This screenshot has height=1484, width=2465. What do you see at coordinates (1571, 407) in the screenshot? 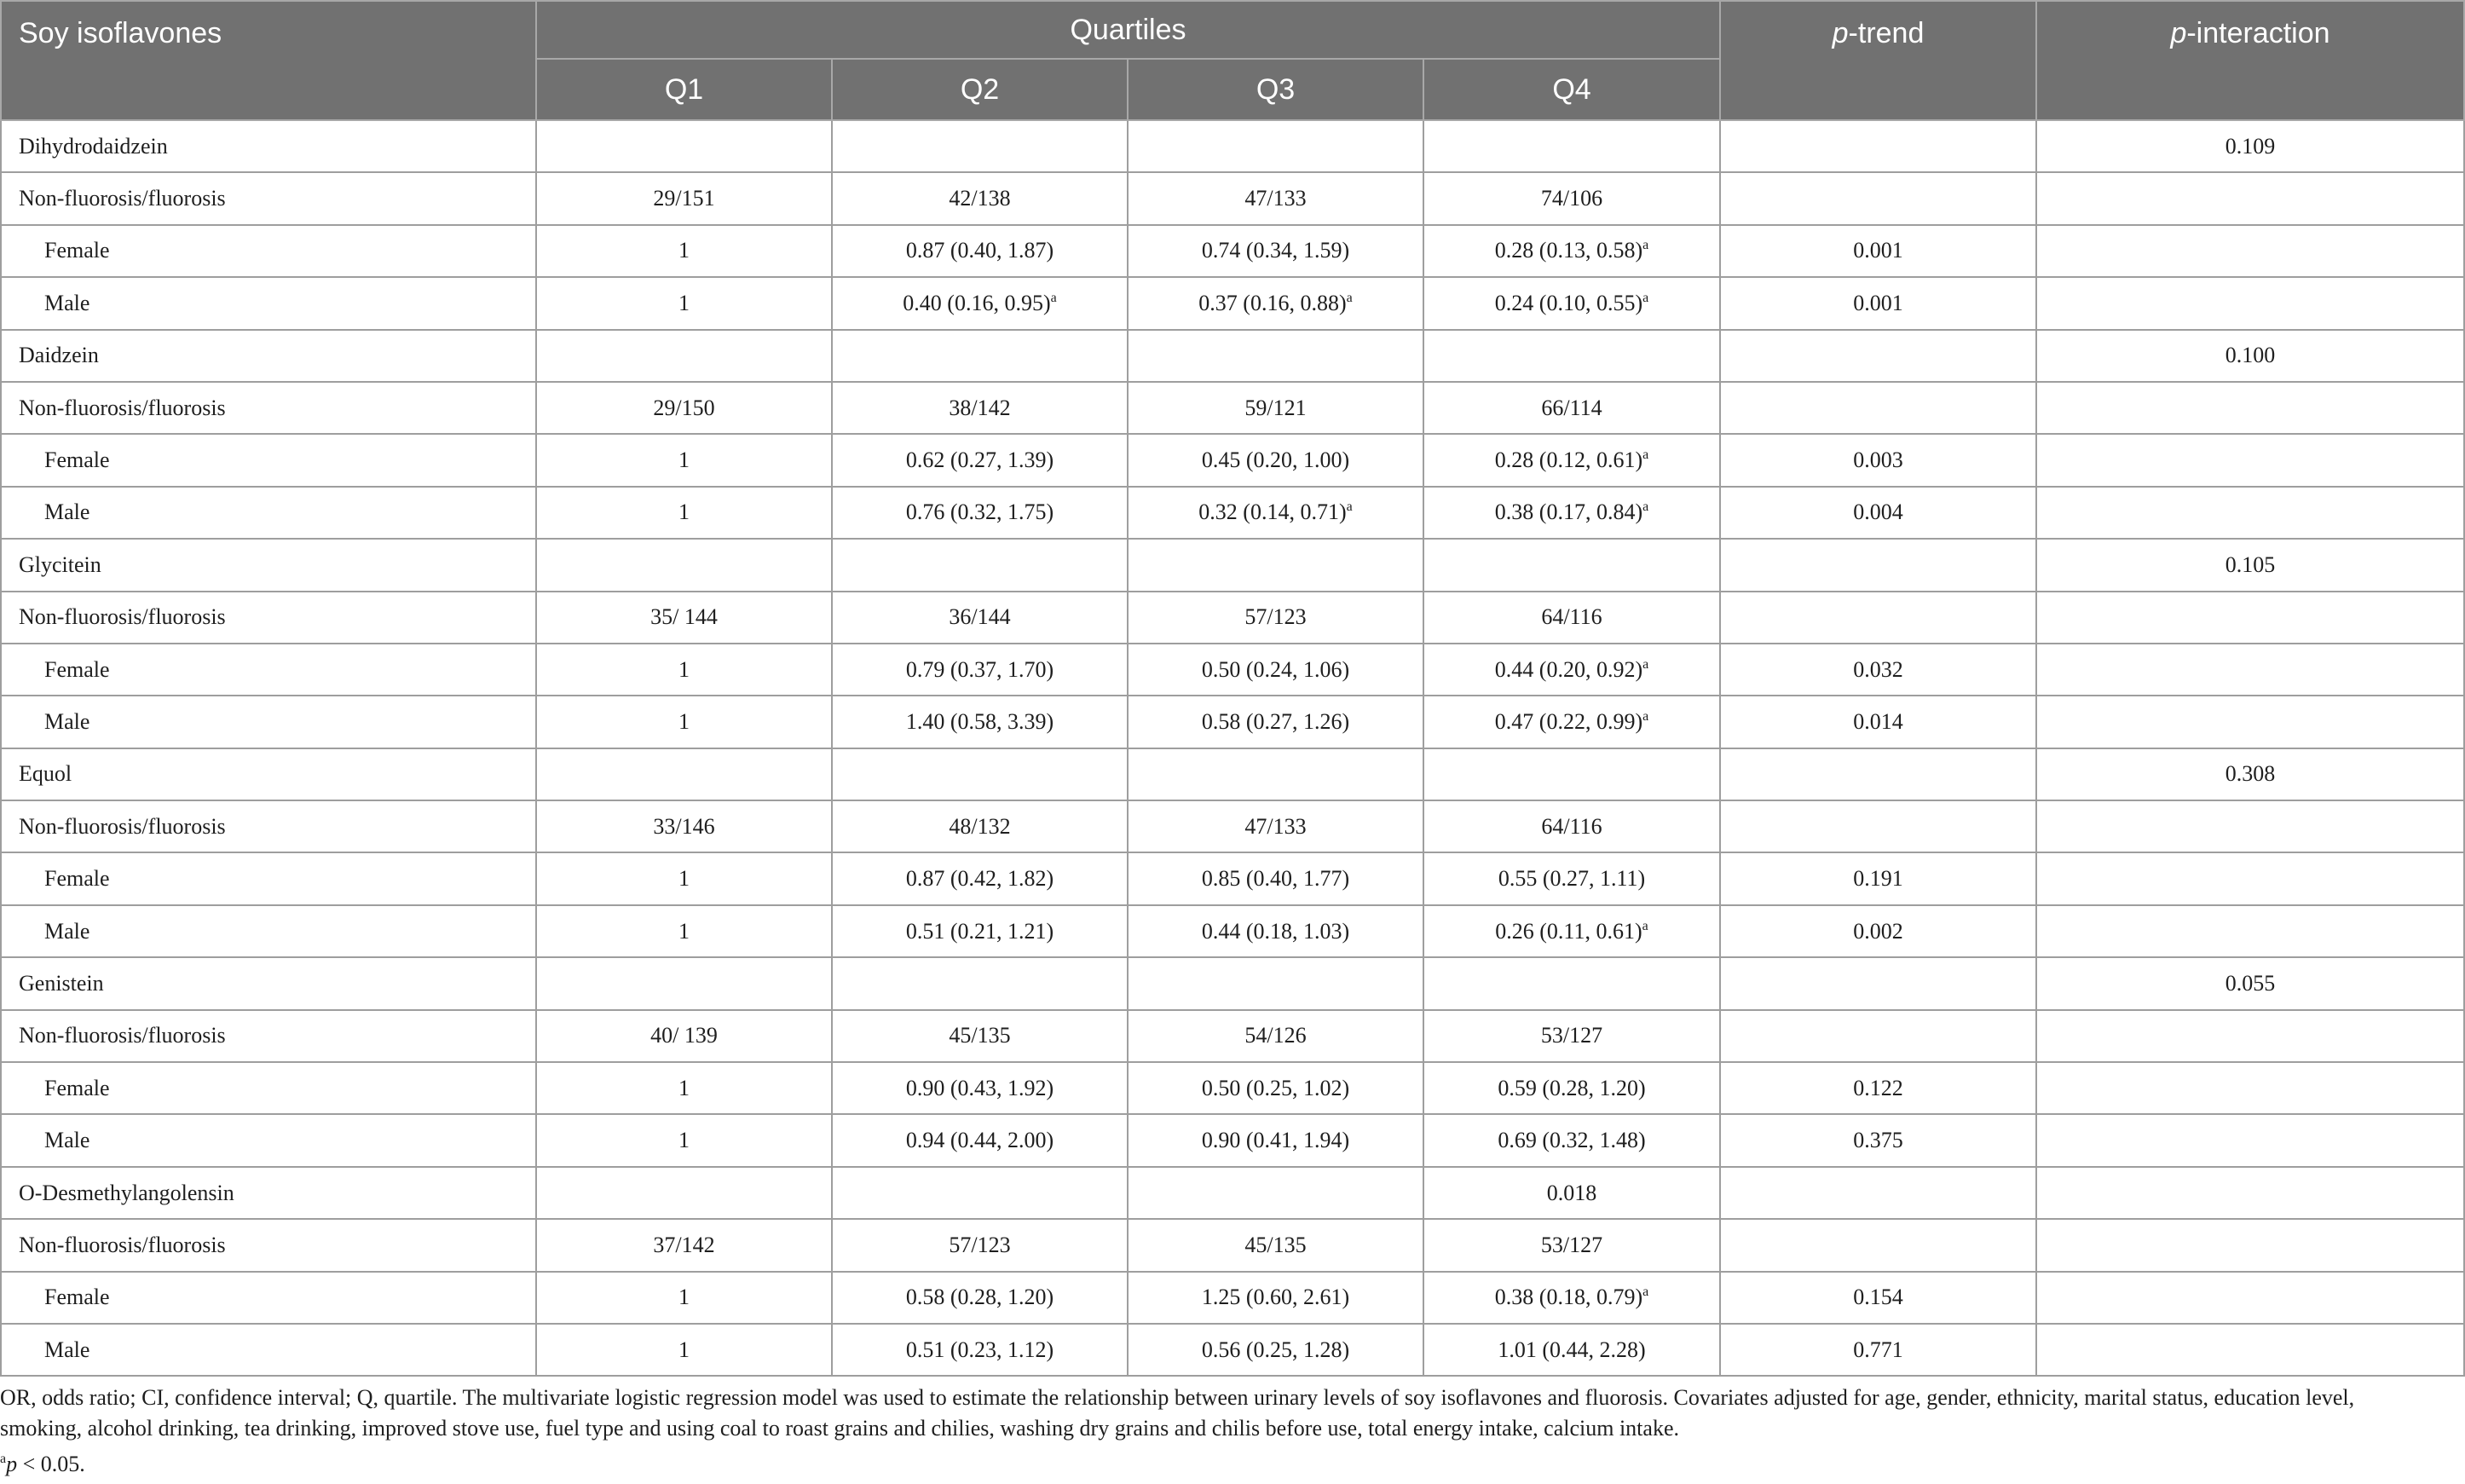
I see `cell-q4-value: 66/114` at bounding box center [1571, 407].